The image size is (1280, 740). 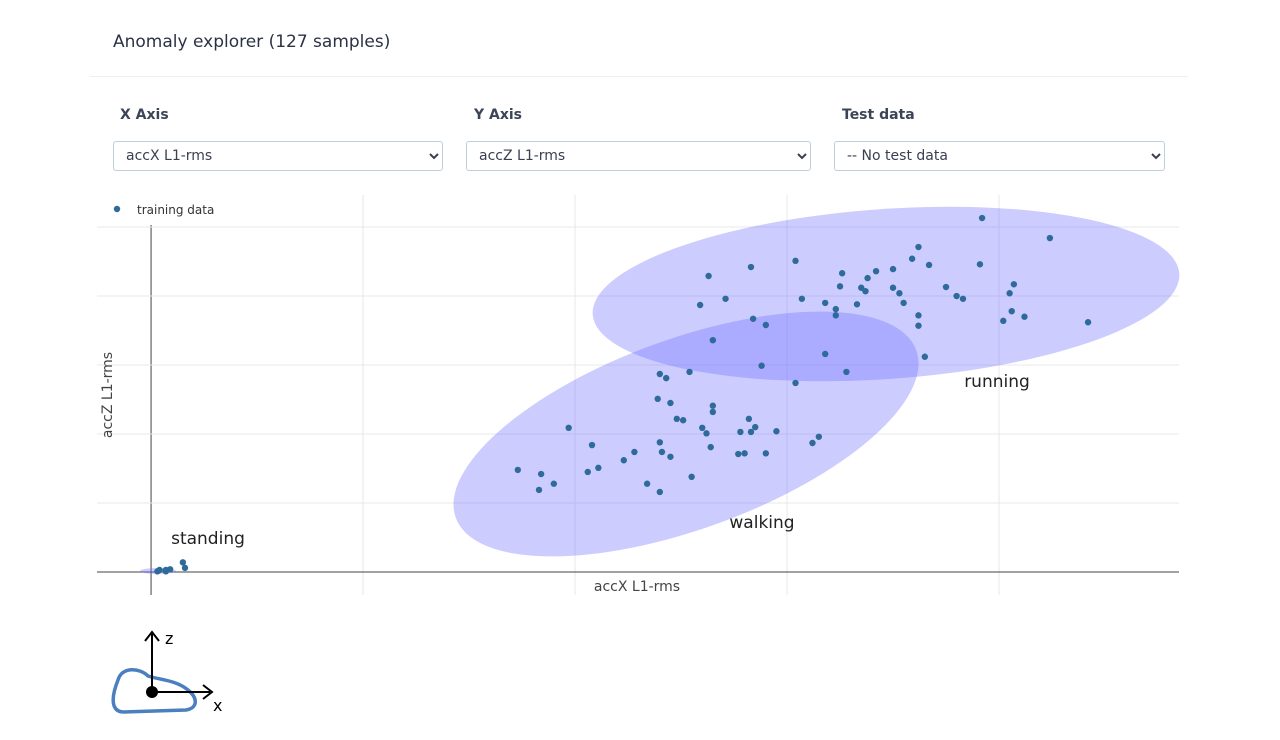 I want to click on icon-arrow, so click(x=208, y=692).